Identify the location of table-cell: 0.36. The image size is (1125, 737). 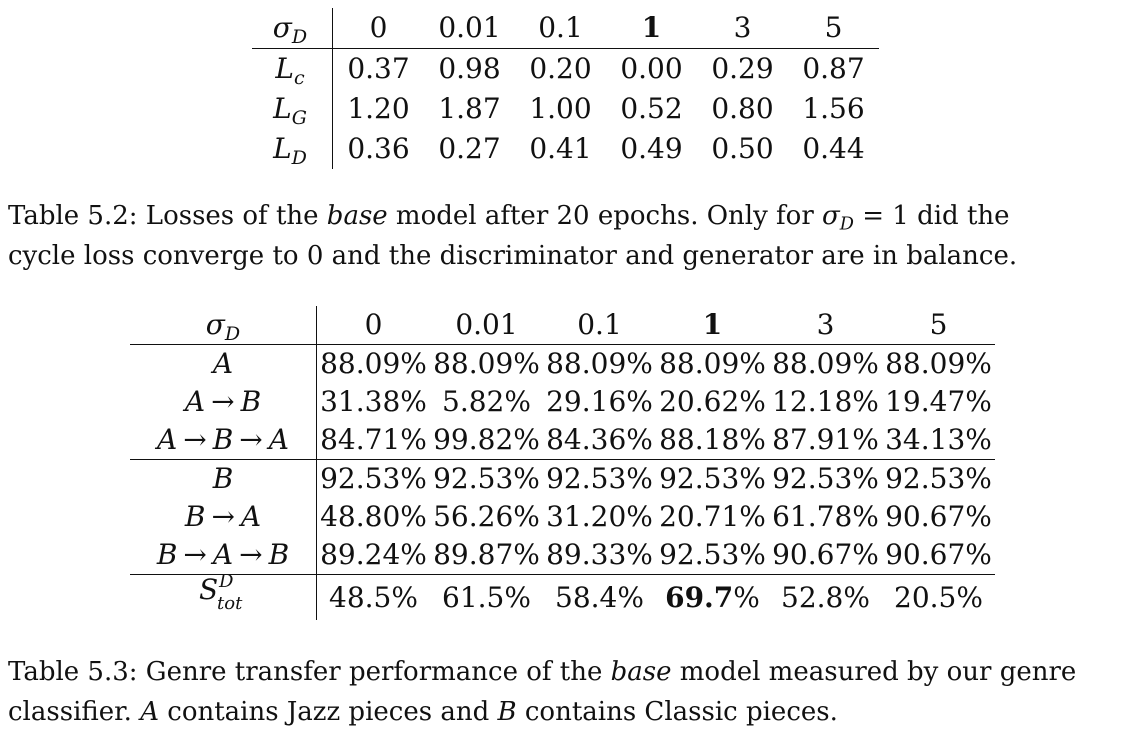
(378, 148).